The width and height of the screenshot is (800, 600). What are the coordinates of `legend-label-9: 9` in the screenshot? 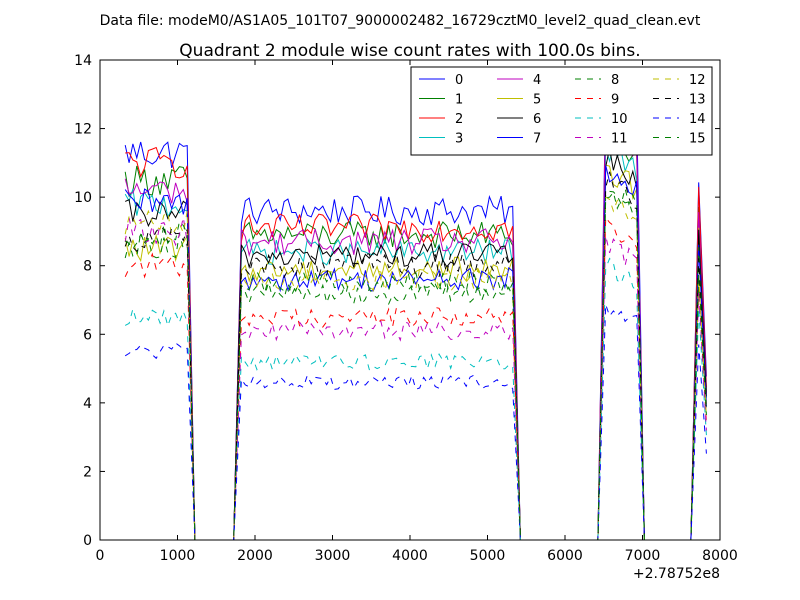 It's located at (615, 100).